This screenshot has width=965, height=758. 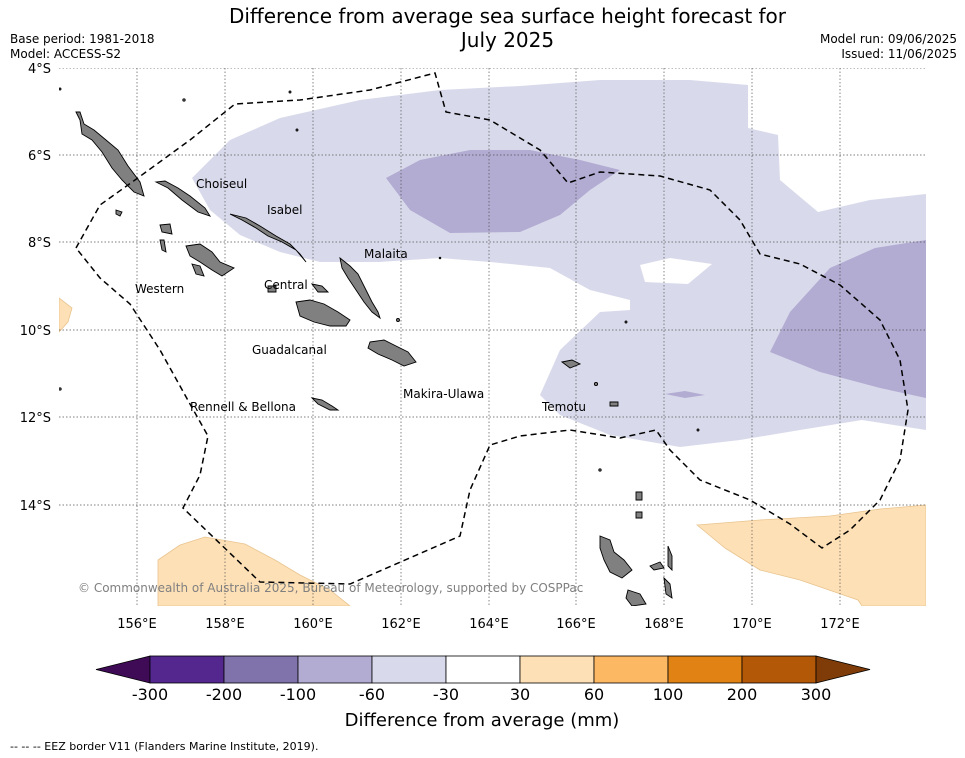 I want to click on island-makira, so click(x=392, y=353).